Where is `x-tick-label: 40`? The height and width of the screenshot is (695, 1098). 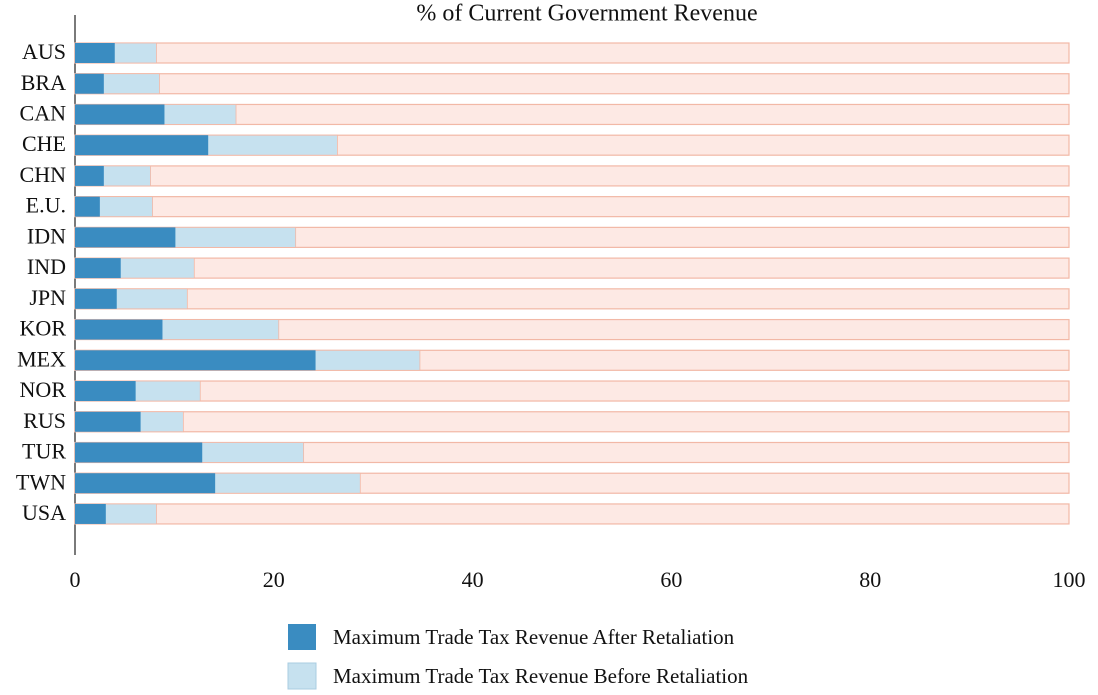 x-tick-label: 40 is located at coordinates (473, 579).